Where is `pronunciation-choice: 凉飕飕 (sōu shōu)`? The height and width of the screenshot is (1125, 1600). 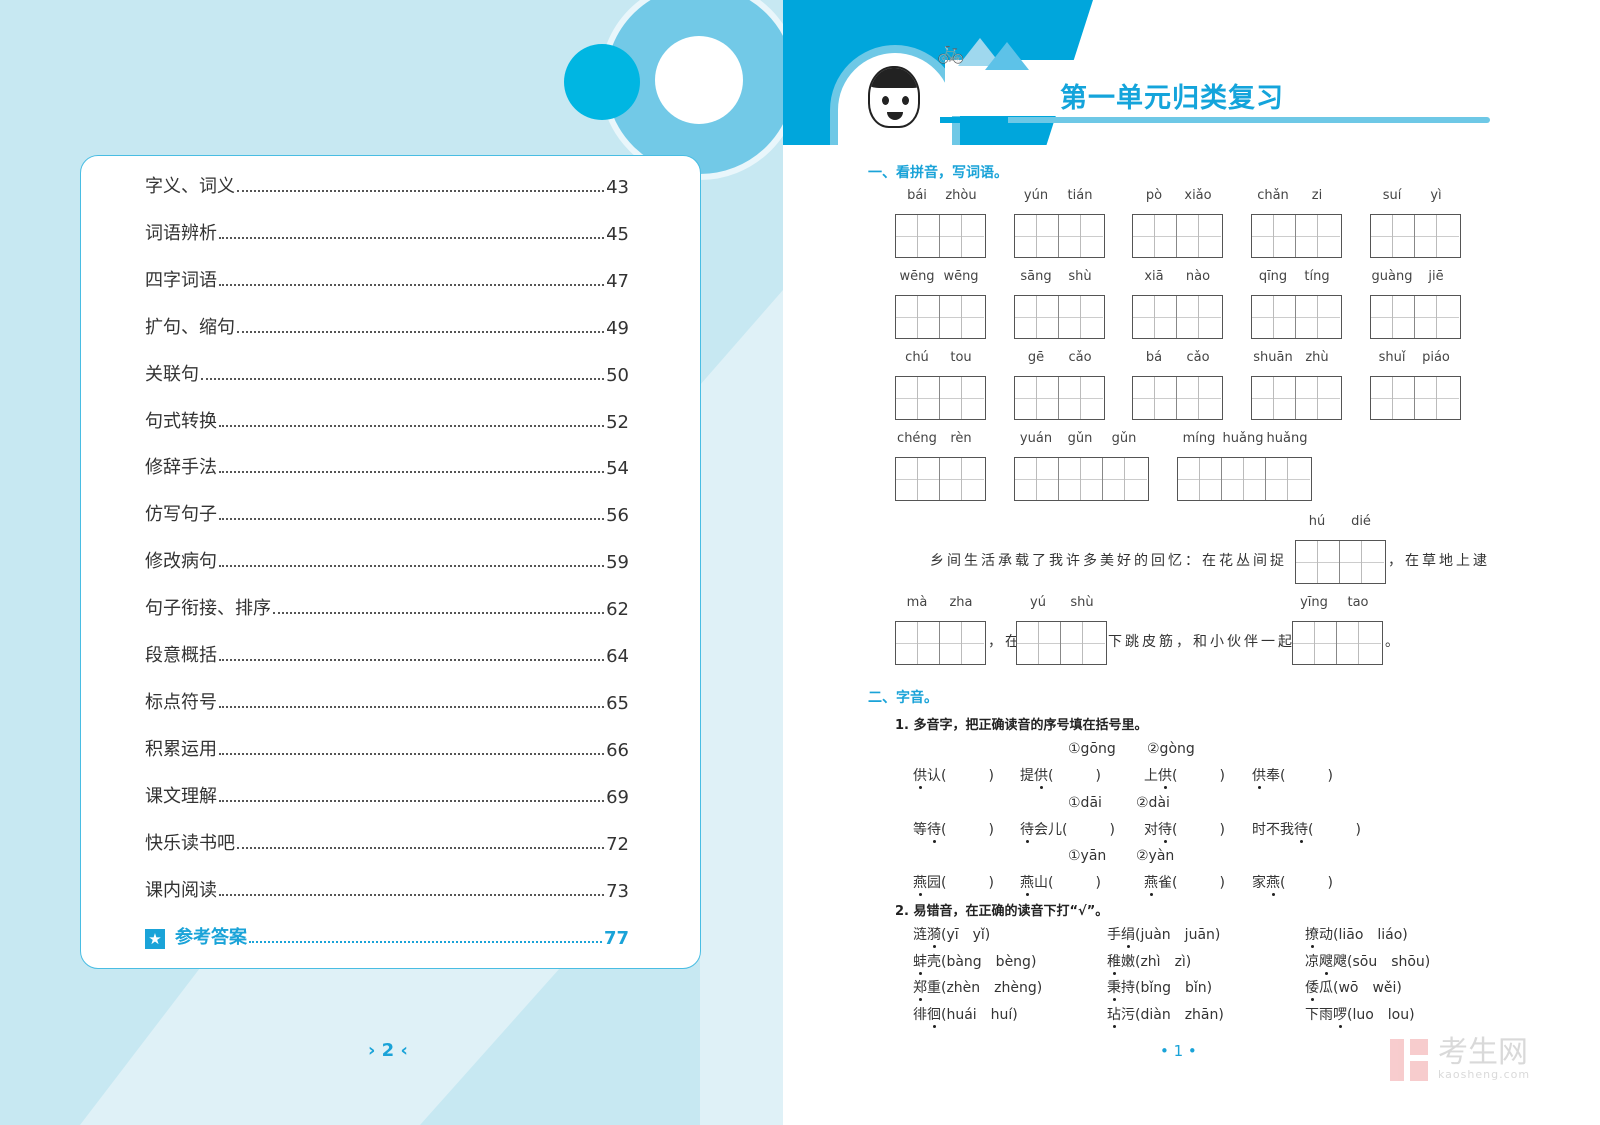 pronunciation-choice: 凉飕飕 (sōu shōu) is located at coordinates (1368, 964).